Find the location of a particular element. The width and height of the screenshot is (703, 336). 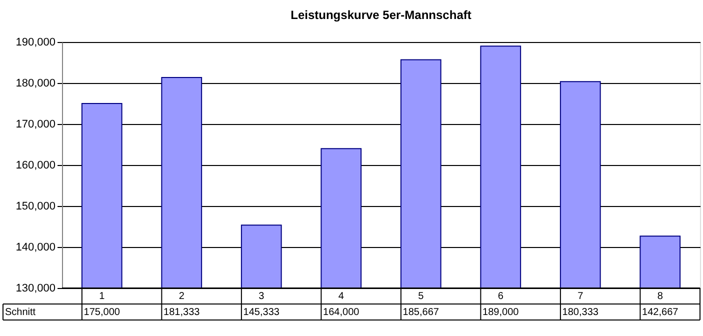

y-tick-label: 180,000 is located at coordinates (36, 84).